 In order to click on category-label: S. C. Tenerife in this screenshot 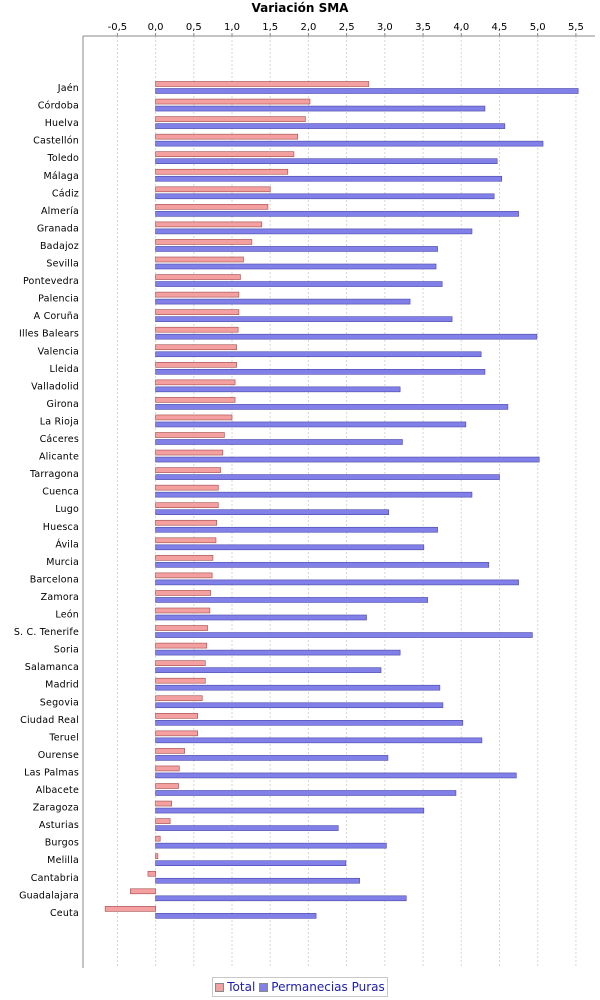, I will do `click(46, 632)`.